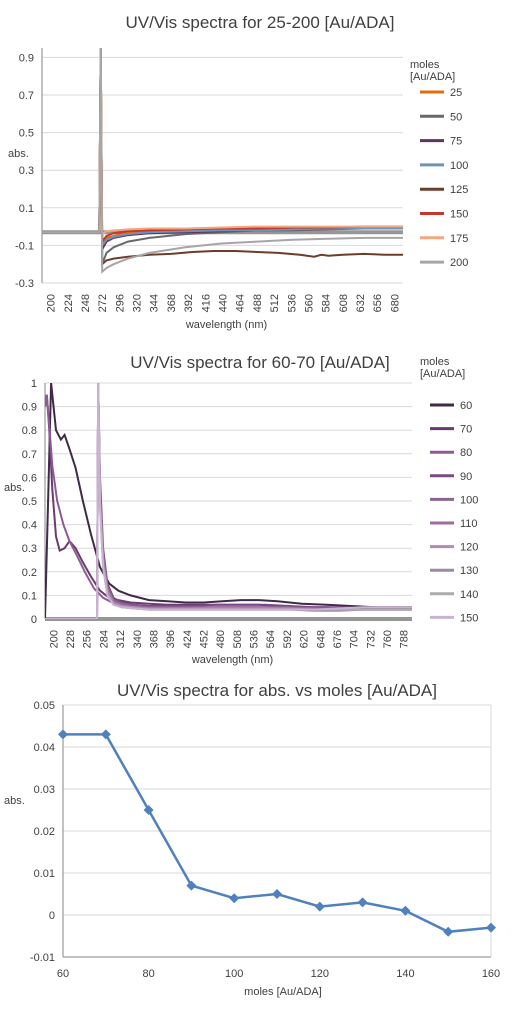 The width and height of the screenshot is (521, 1022). I want to click on x-tick-label: 80, so click(148, 974).